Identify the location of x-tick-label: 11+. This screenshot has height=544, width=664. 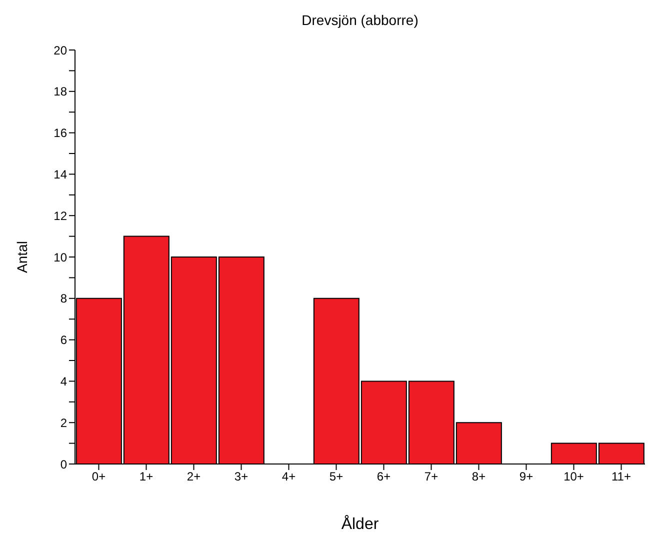
(621, 477).